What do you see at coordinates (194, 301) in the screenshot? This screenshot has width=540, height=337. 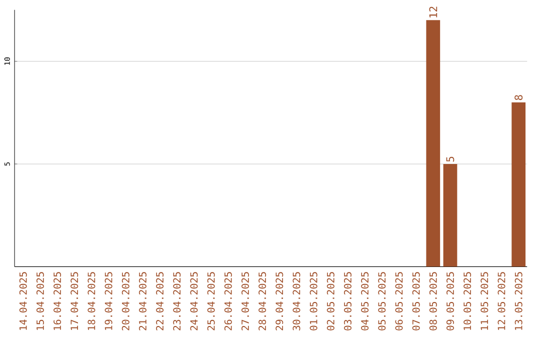 I see `x-tick-label: 24.04.2025` at bounding box center [194, 301].